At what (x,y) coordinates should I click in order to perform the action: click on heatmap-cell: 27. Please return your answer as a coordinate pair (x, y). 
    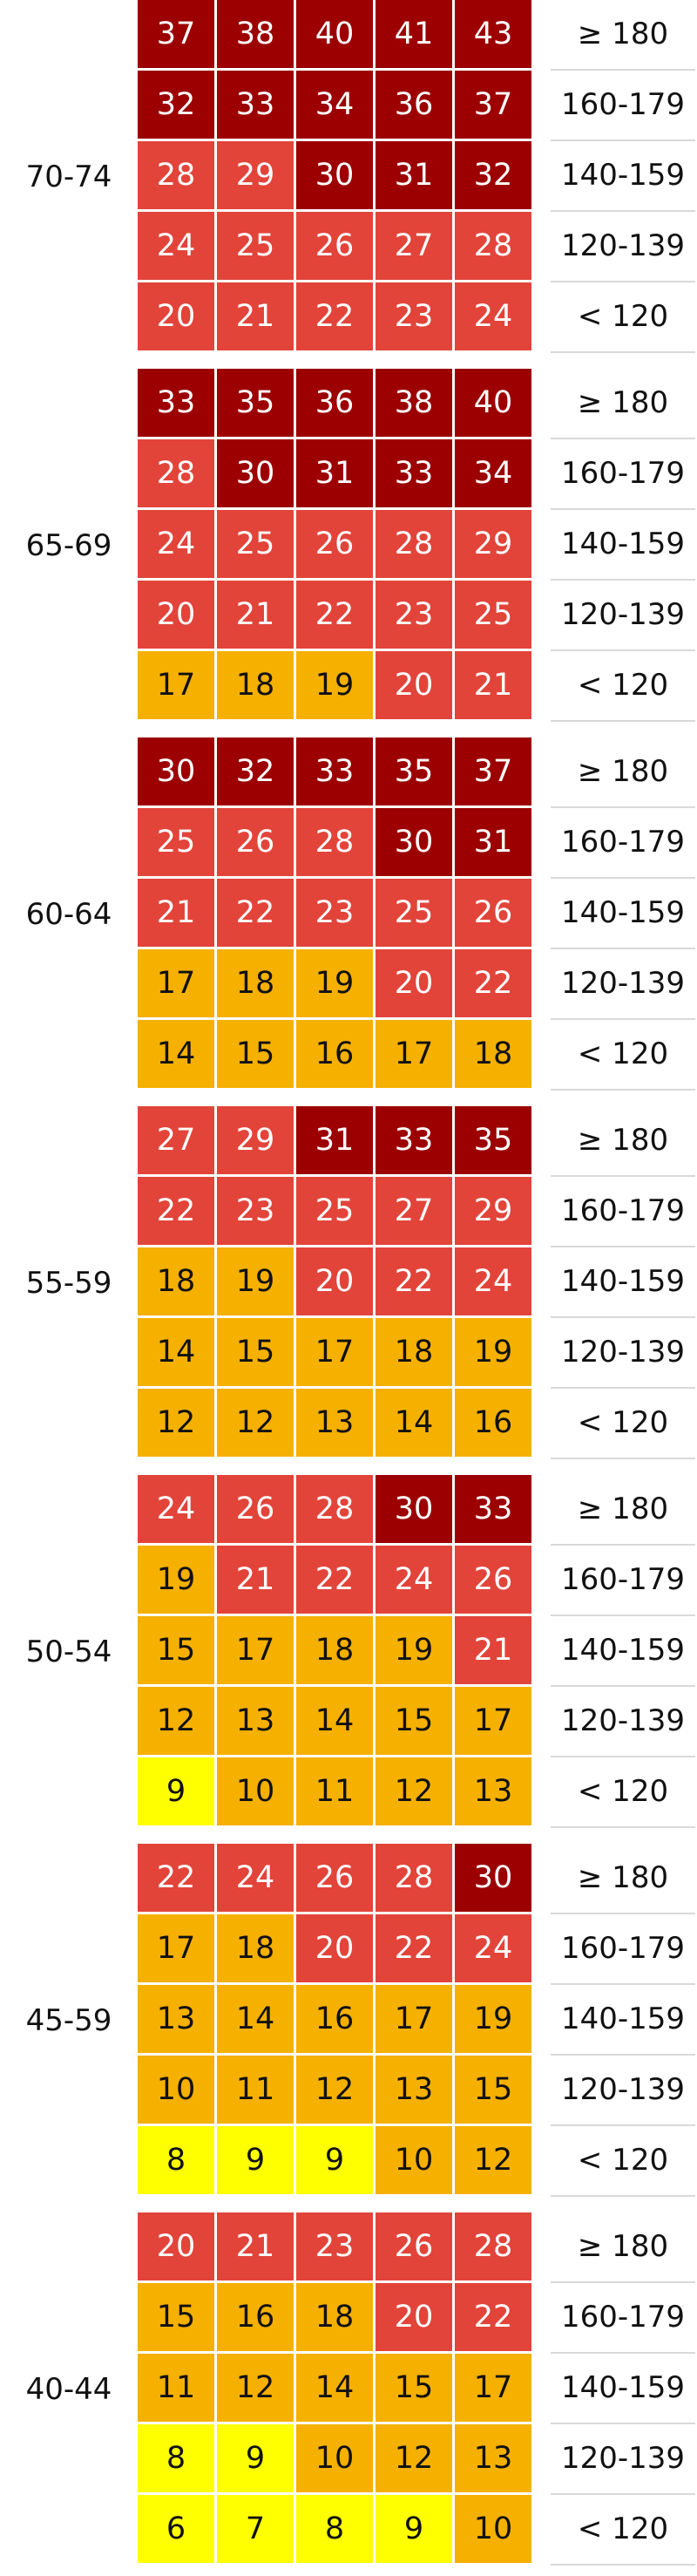
    Looking at the image, I should click on (414, 246).